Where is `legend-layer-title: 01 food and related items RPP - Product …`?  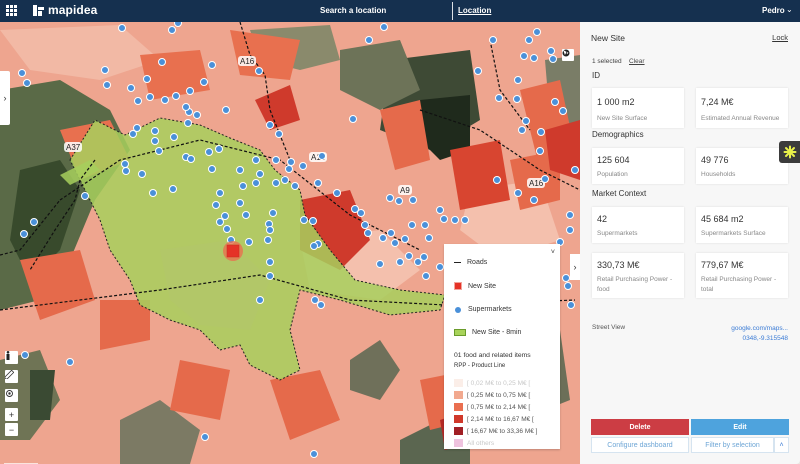 legend-layer-title: 01 food and related items RPP - Product … is located at coordinates (492, 360).